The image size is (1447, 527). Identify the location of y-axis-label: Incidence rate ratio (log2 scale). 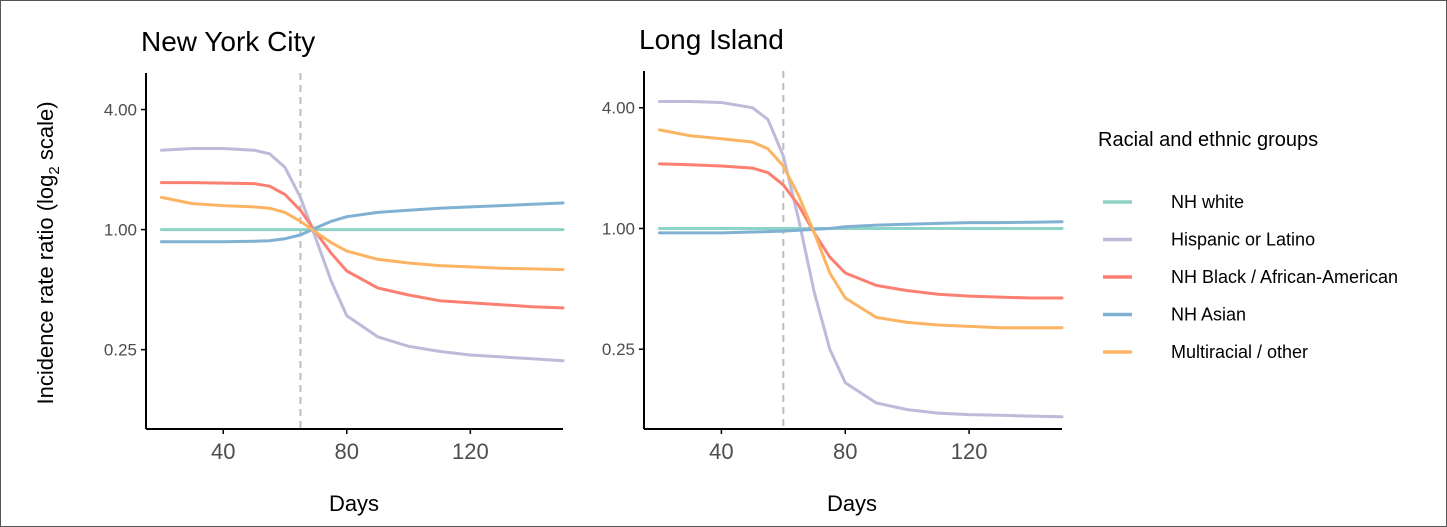
(48, 252).